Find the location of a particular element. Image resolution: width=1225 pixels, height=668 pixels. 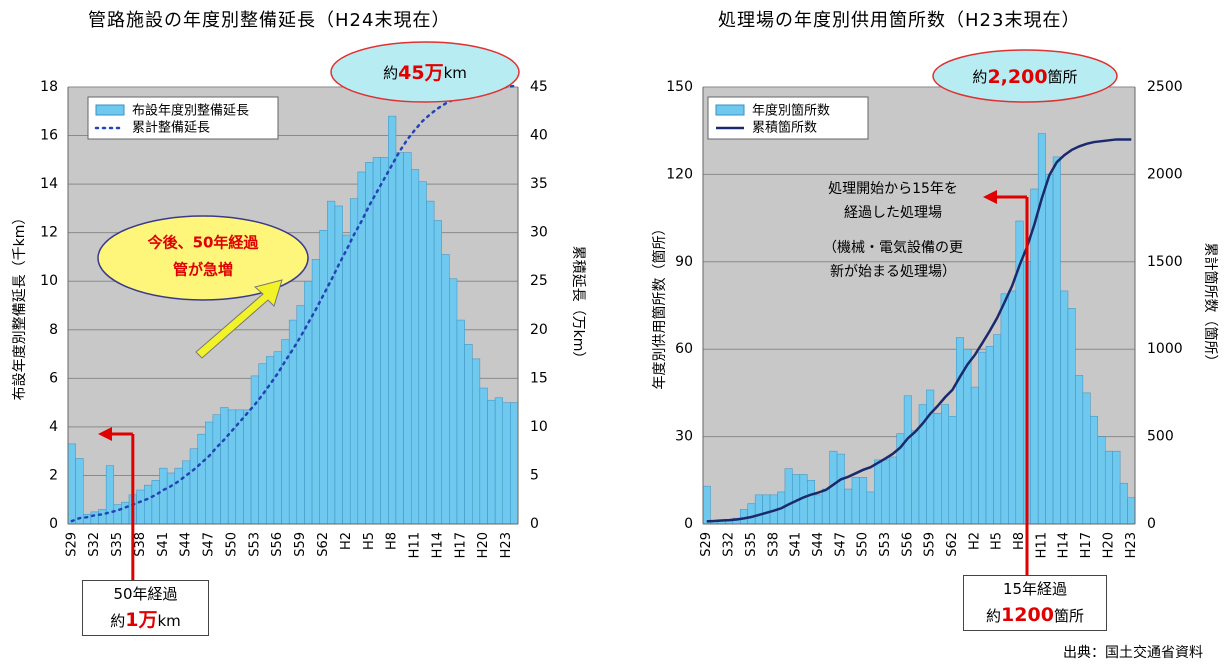

right-legend-line-label: 累積箇所数 is located at coordinates (784, 128).